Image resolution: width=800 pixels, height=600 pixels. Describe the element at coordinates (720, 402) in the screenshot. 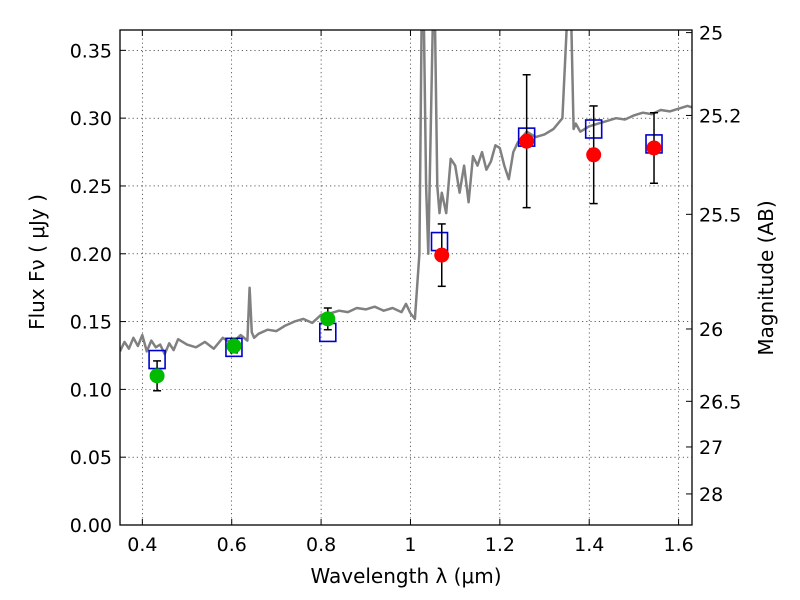

I see `y2-tick-label: 26.5` at that location.